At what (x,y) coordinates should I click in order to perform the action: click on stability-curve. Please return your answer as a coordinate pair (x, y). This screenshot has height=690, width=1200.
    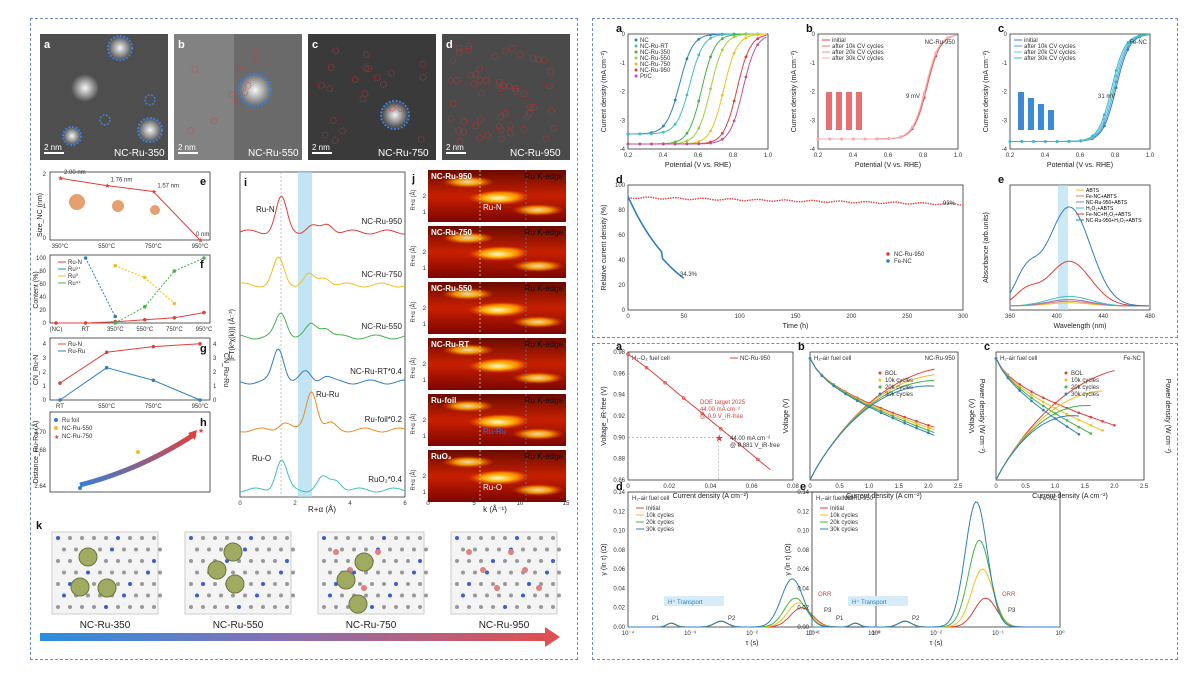
    Looking at the image, I should click on (795, 201).